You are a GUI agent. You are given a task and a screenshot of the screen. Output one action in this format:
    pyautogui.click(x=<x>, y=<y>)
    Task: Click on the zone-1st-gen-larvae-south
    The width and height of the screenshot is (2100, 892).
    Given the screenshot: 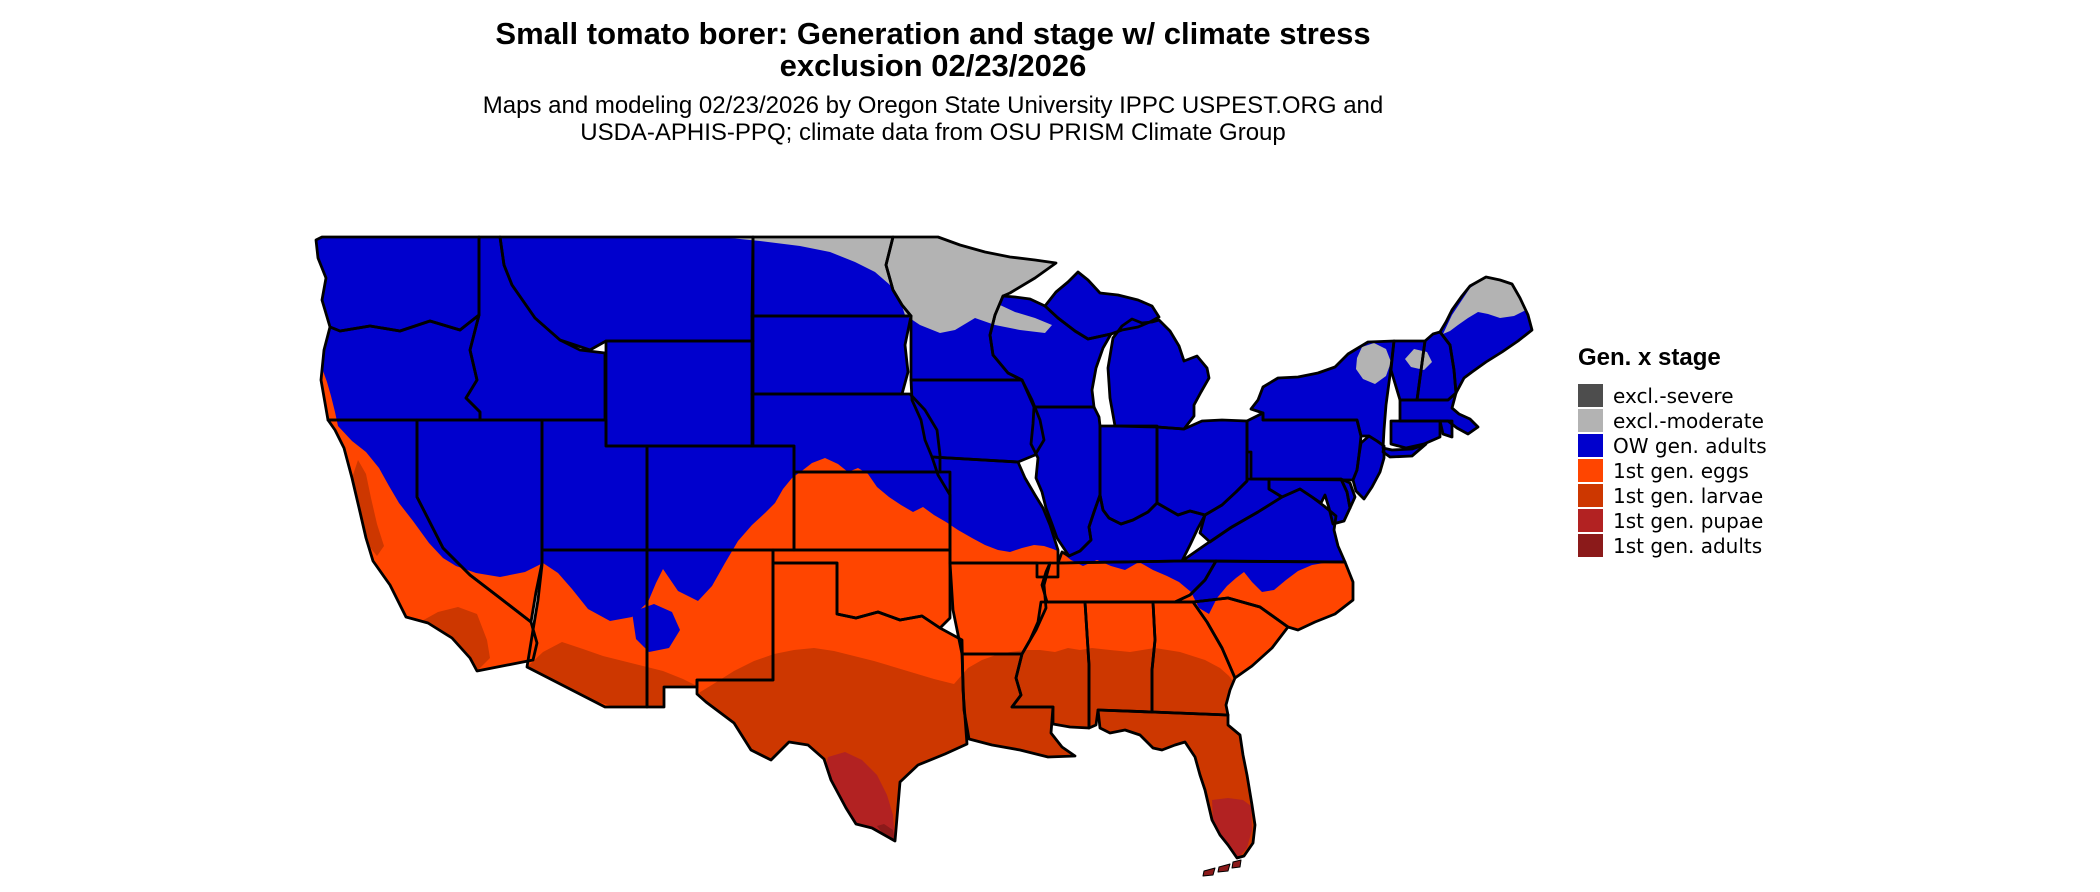 What is the action you would take?
    pyautogui.click(x=979, y=762)
    